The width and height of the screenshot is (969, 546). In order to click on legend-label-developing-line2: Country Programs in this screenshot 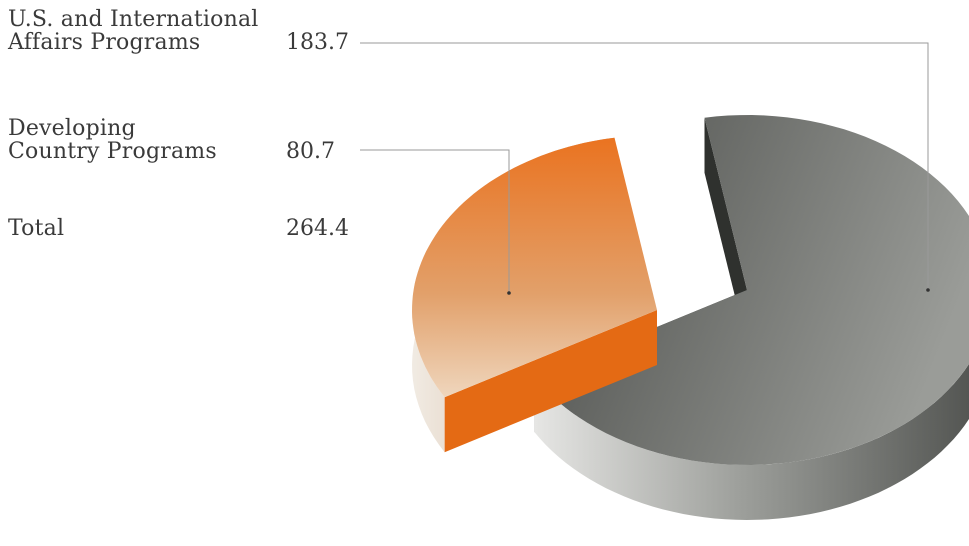, I will do `click(112, 151)`.